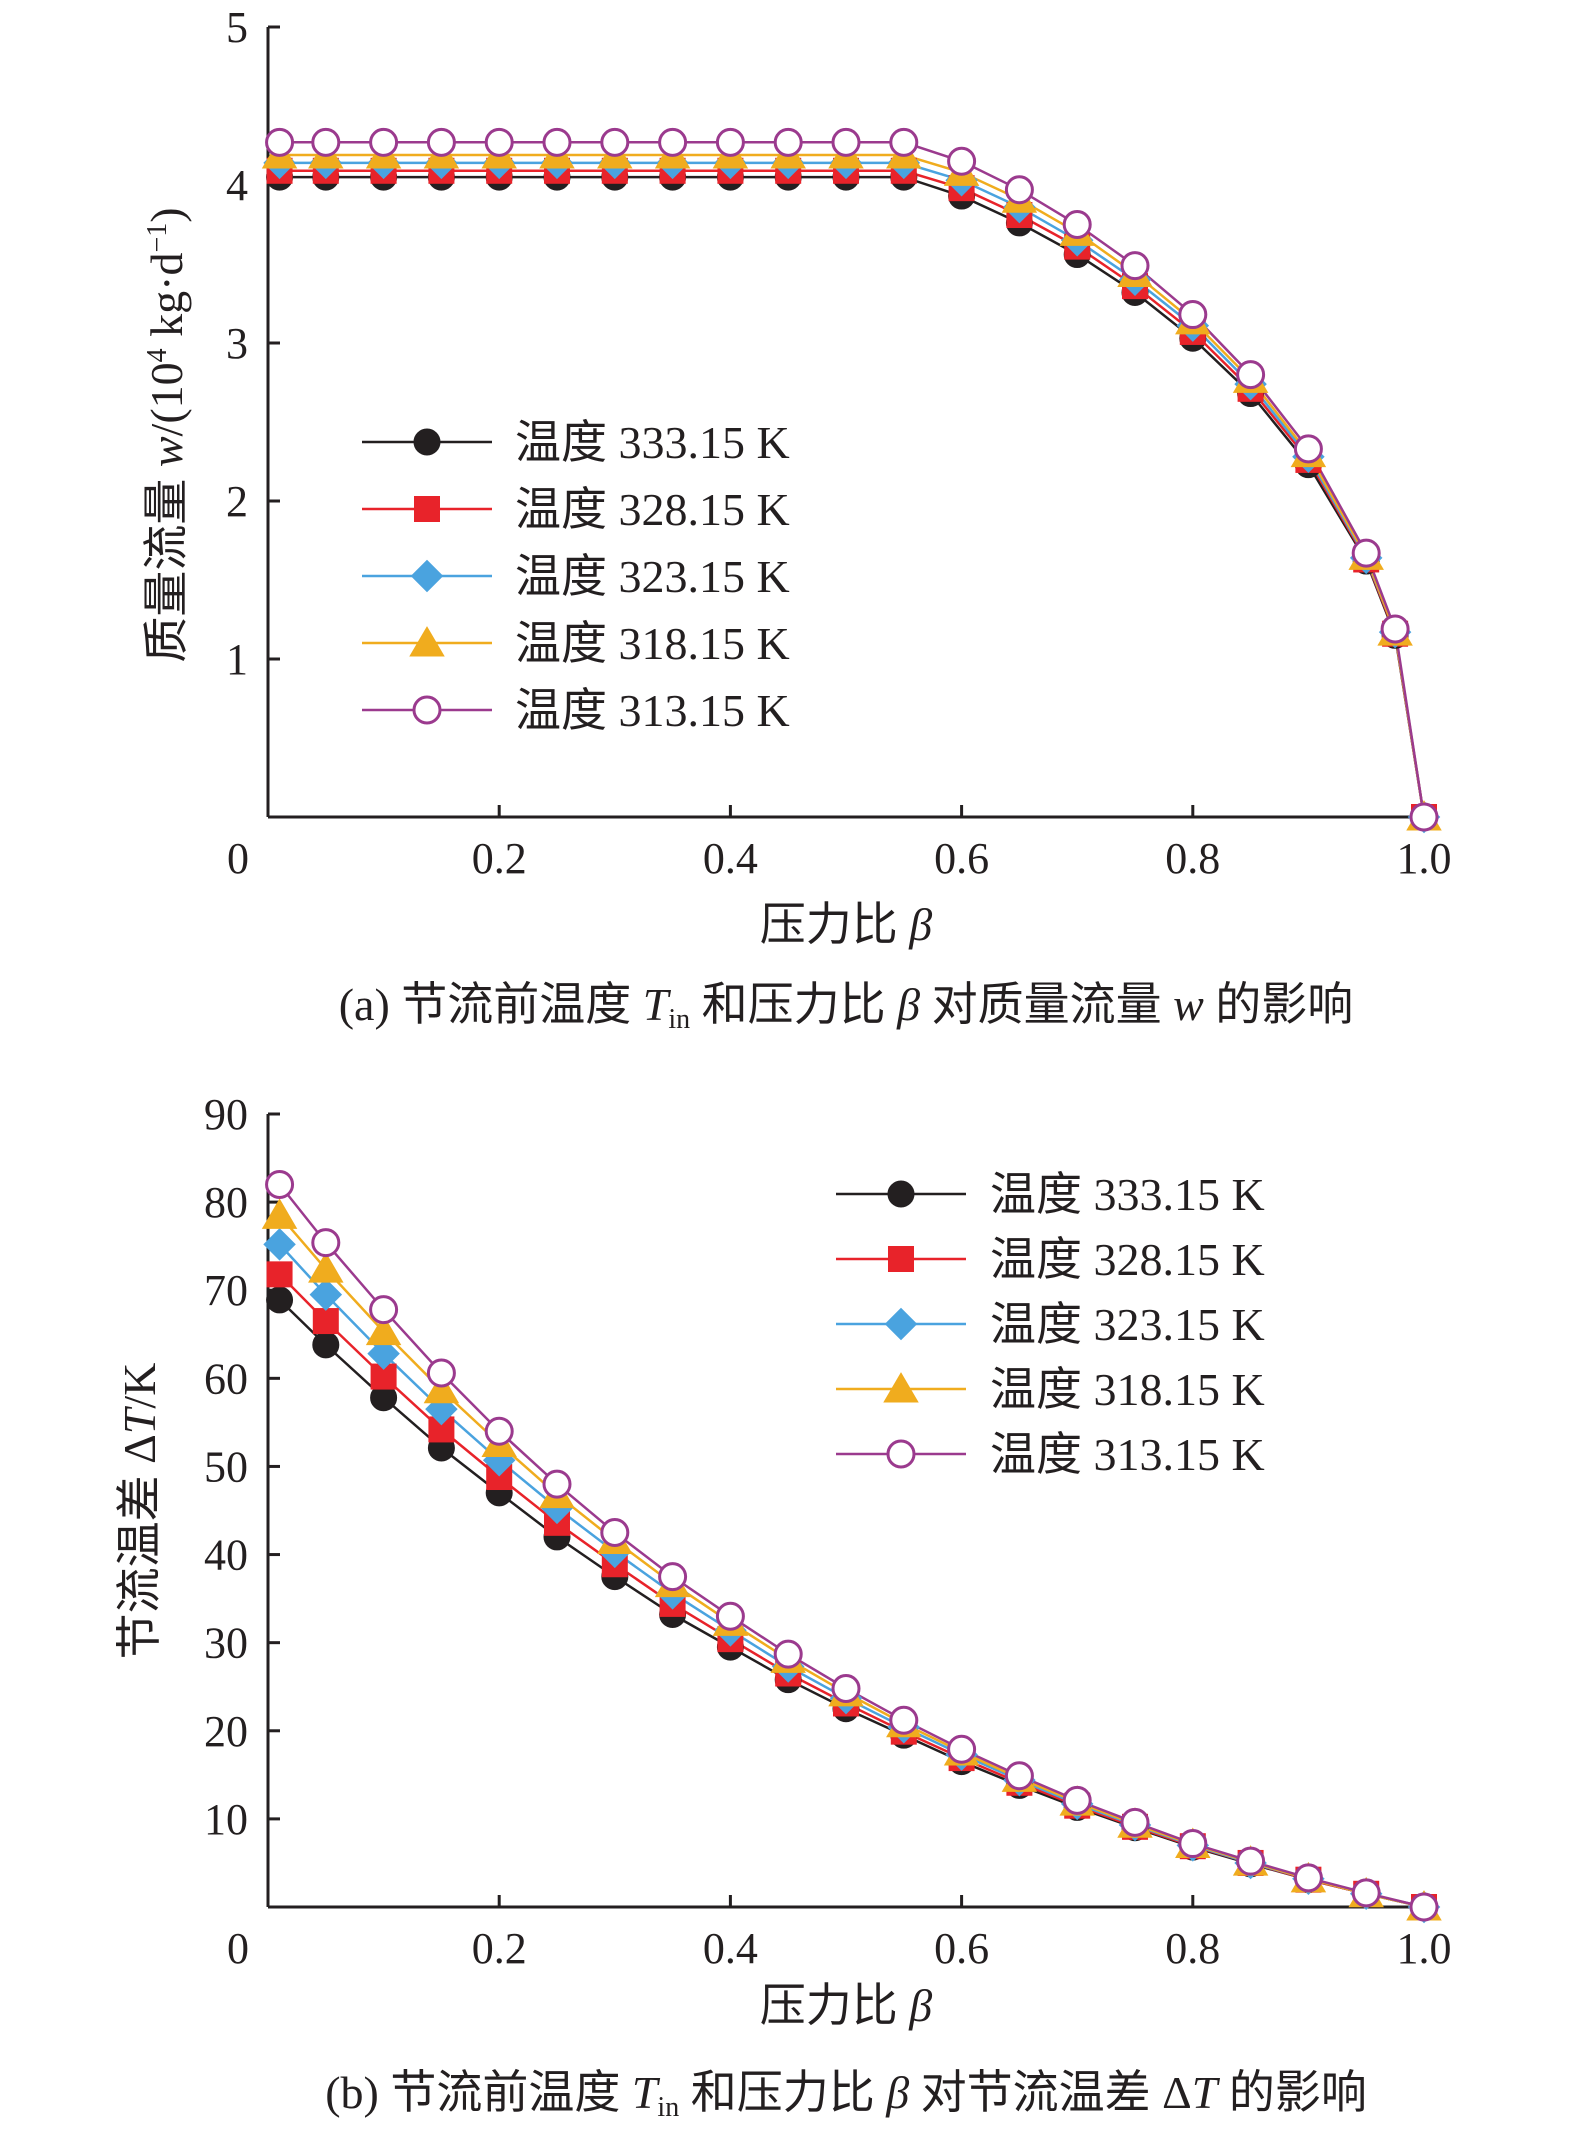  Describe the element at coordinates (237, 501) in the screenshot. I see `y-tick-label: 2` at that location.